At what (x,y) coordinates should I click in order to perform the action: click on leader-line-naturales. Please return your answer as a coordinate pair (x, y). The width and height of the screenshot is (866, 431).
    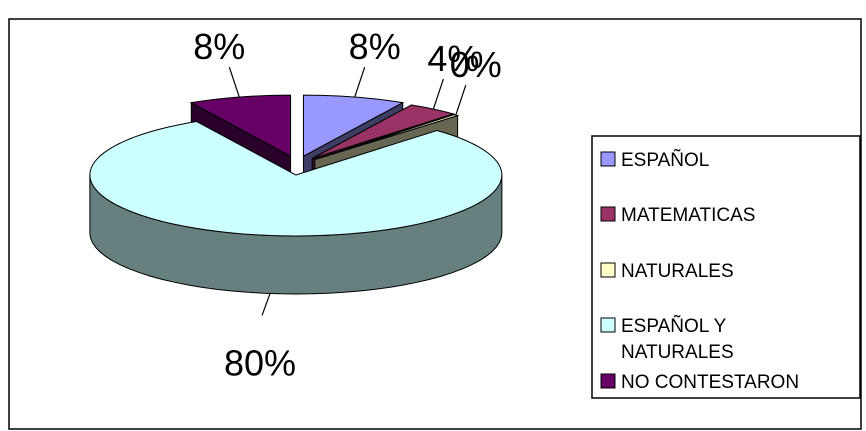
    Looking at the image, I should click on (461, 100).